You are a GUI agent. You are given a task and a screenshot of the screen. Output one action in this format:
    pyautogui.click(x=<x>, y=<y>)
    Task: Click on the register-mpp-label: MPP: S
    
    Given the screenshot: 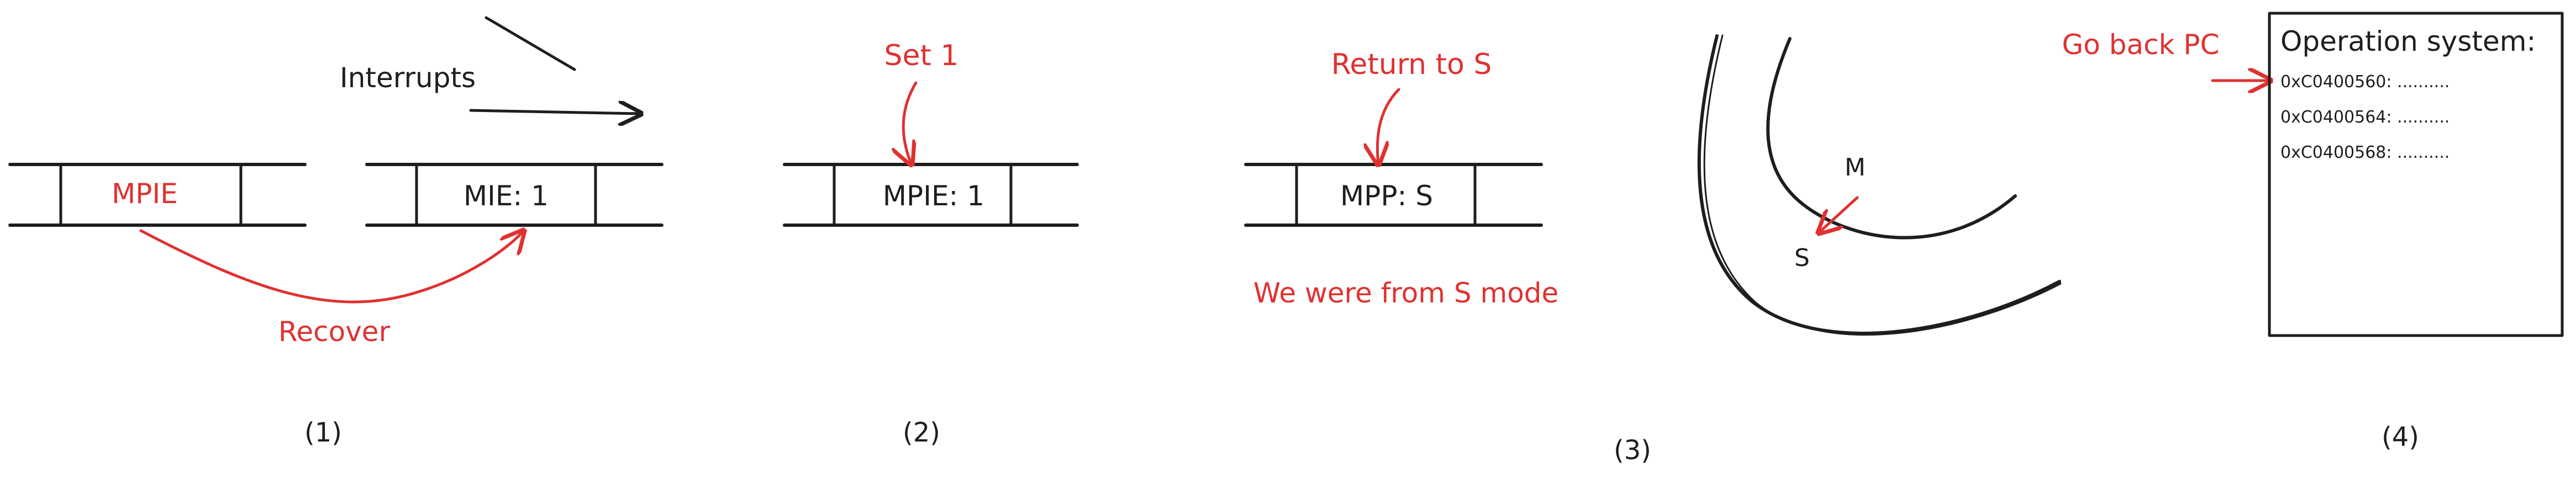 What is the action you would take?
    pyautogui.click(x=1386, y=196)
    